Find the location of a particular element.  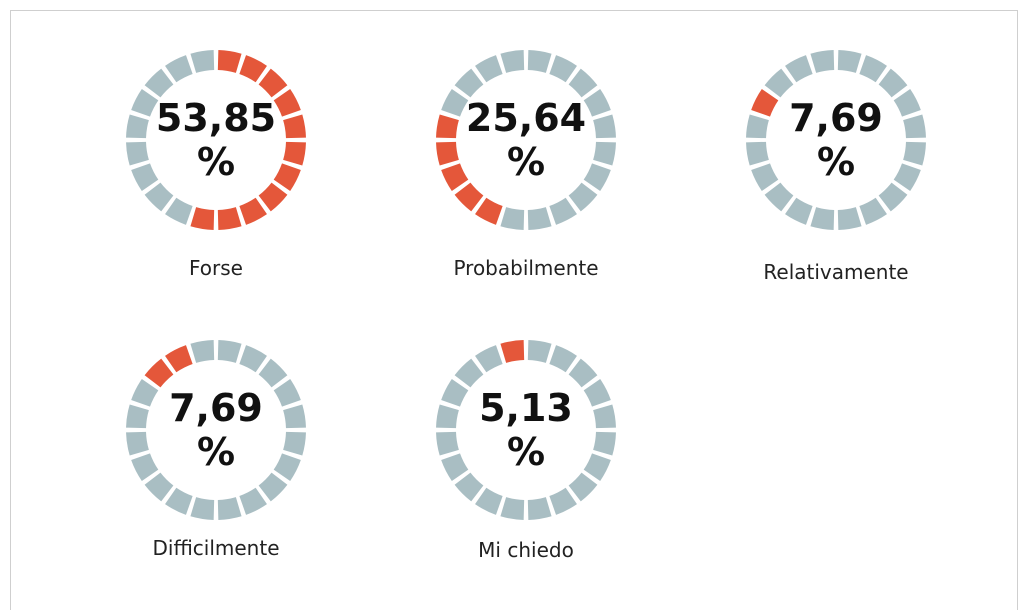

value-label: 5,13 % is located at coordinates (526, 430).